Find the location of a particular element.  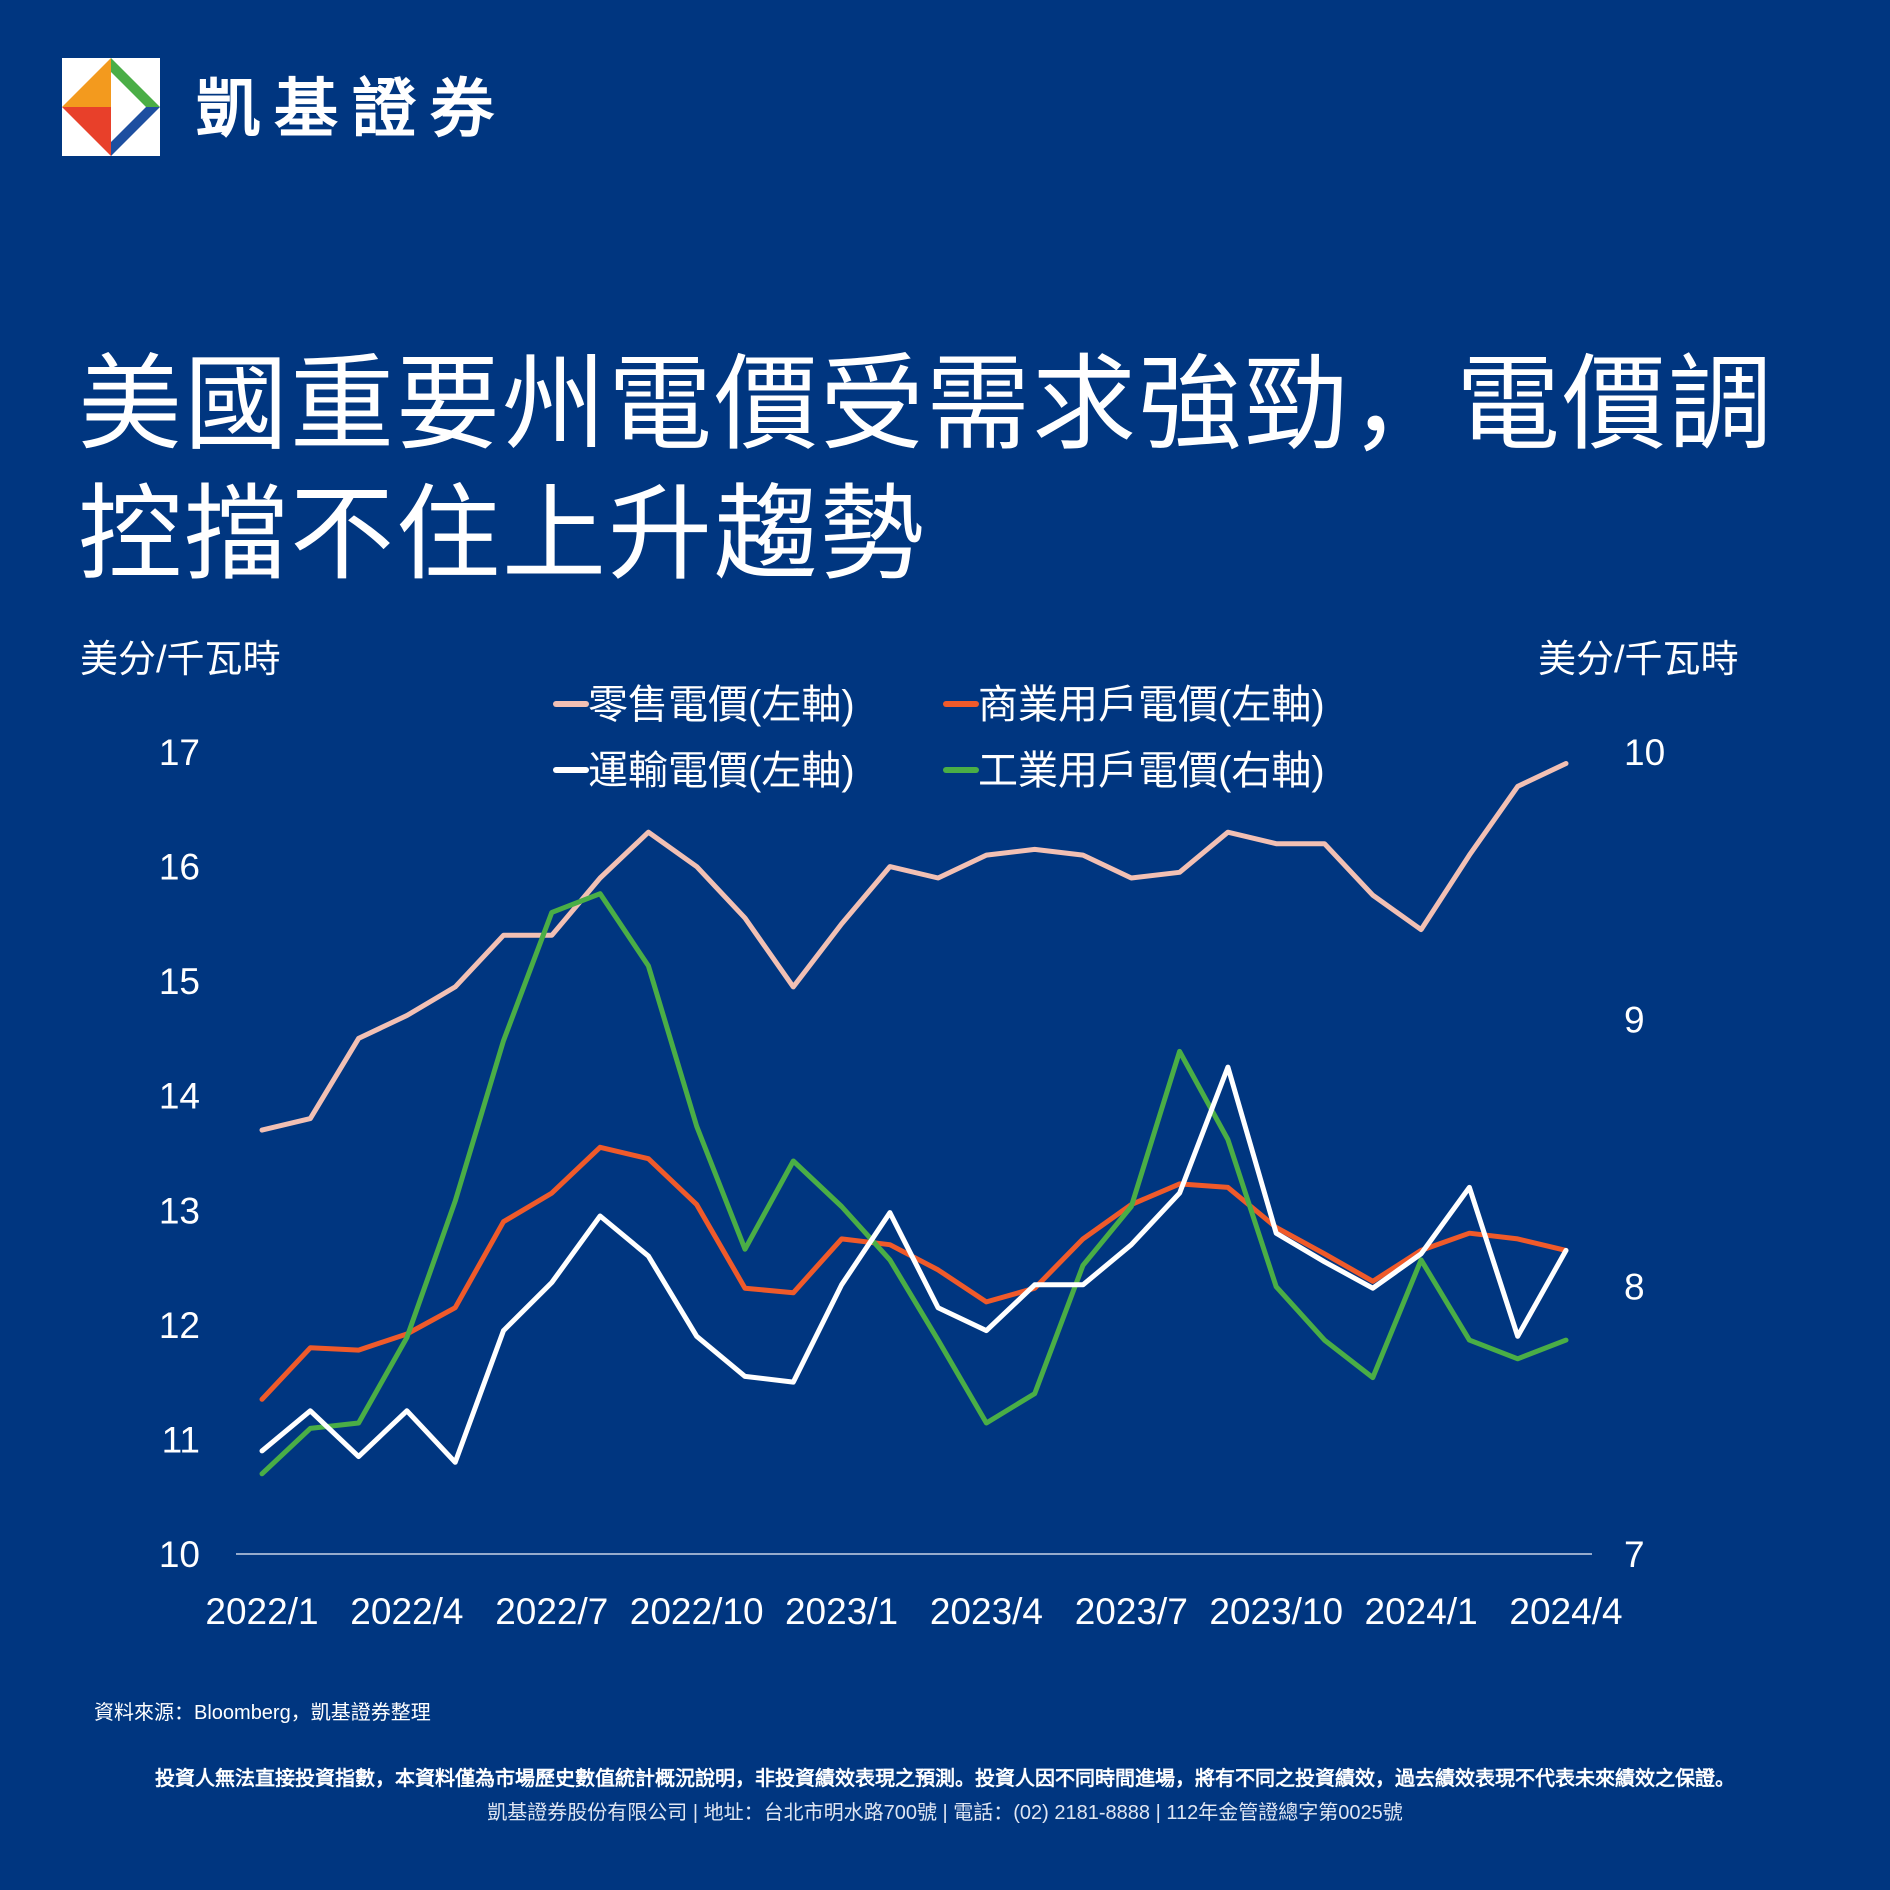

x-tick-label: 2022/10 is located at coordinates (697, 1611).